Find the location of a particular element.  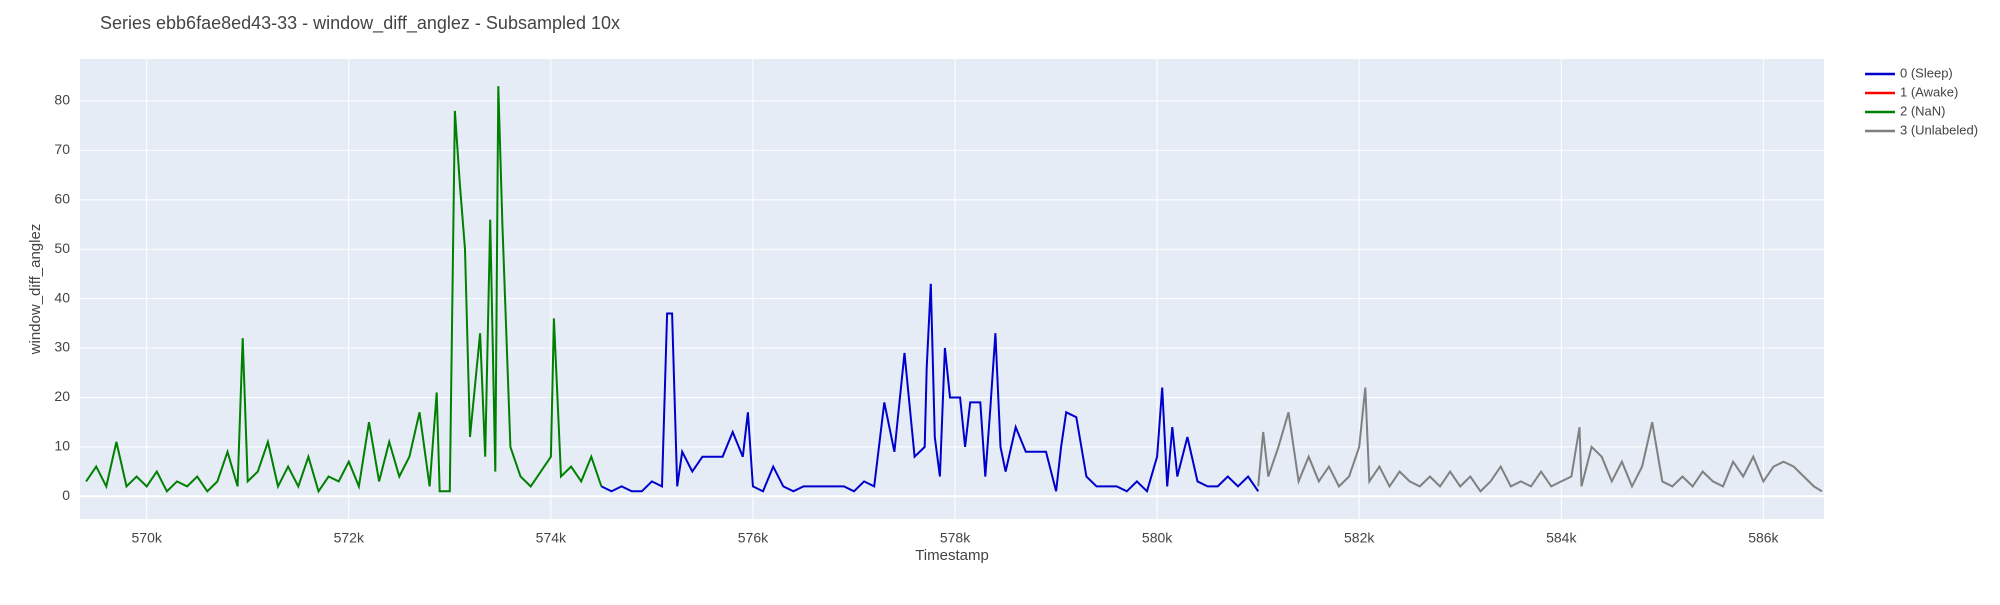

y-tick-label: 20 is located at coordinates (62, 396).